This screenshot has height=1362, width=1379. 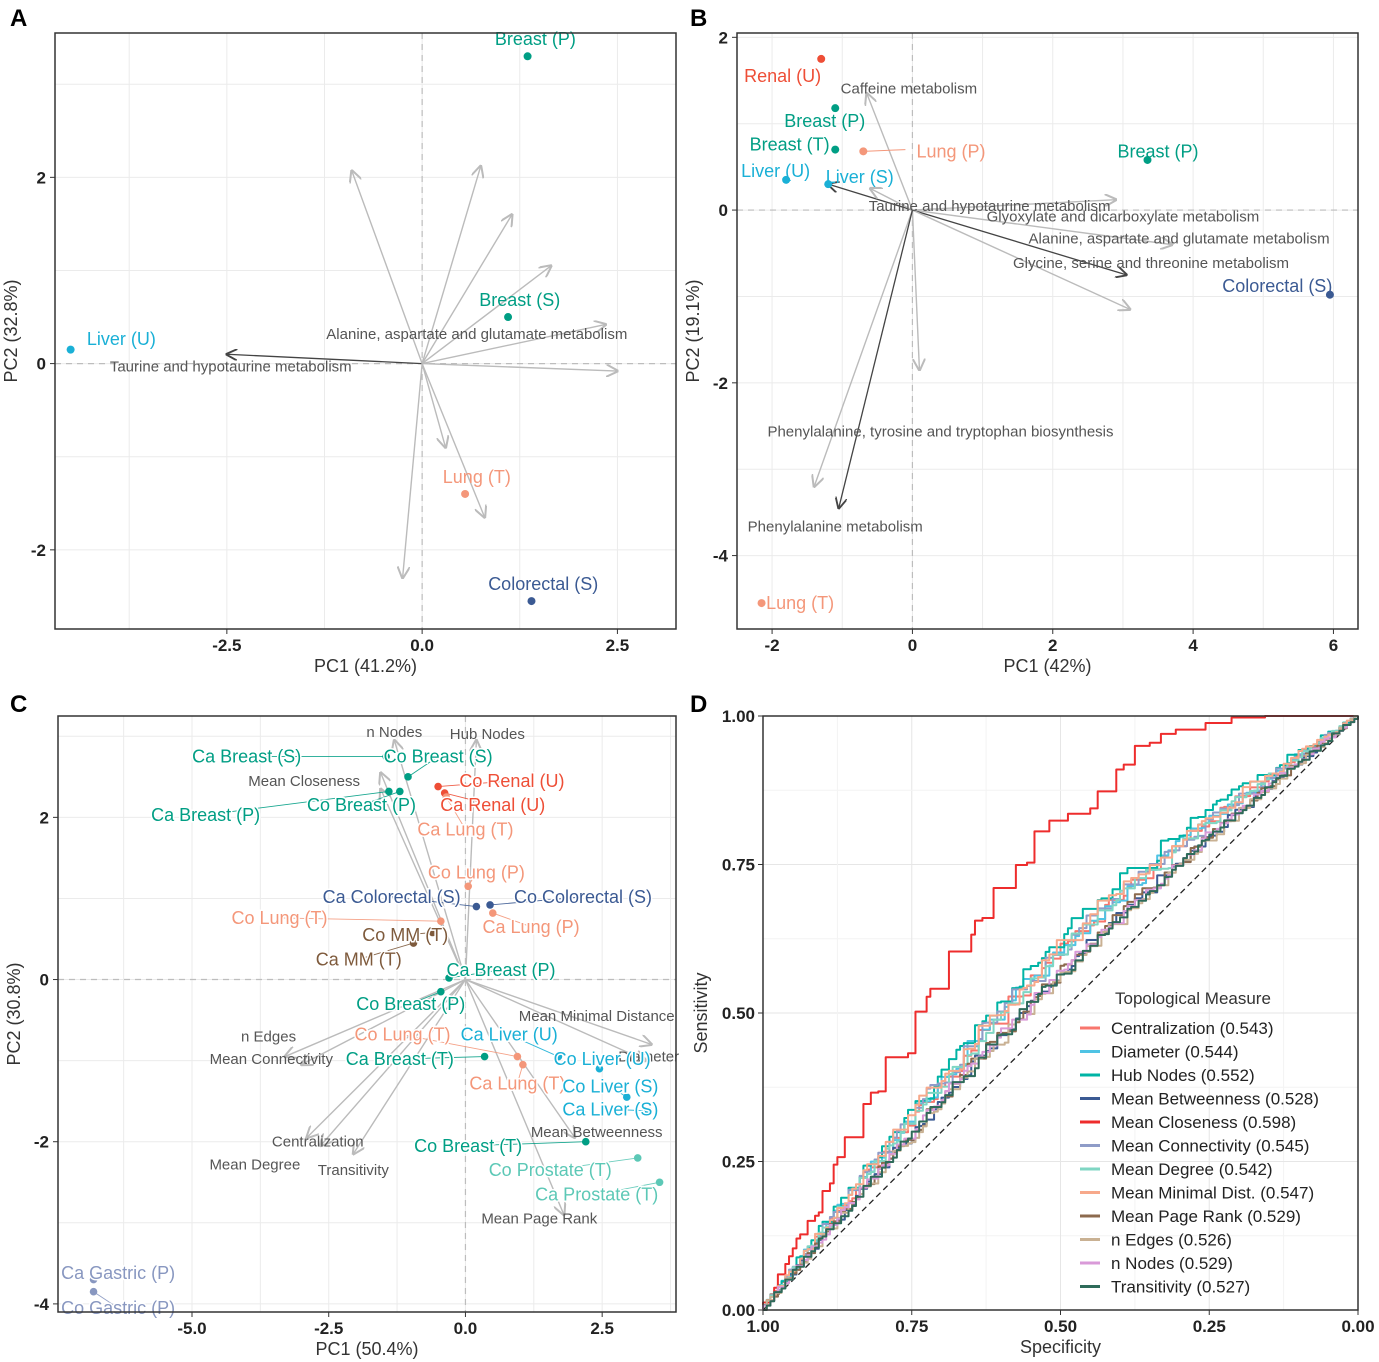 I want to click on panel-letter-d: D, so click(x=698, y=704).